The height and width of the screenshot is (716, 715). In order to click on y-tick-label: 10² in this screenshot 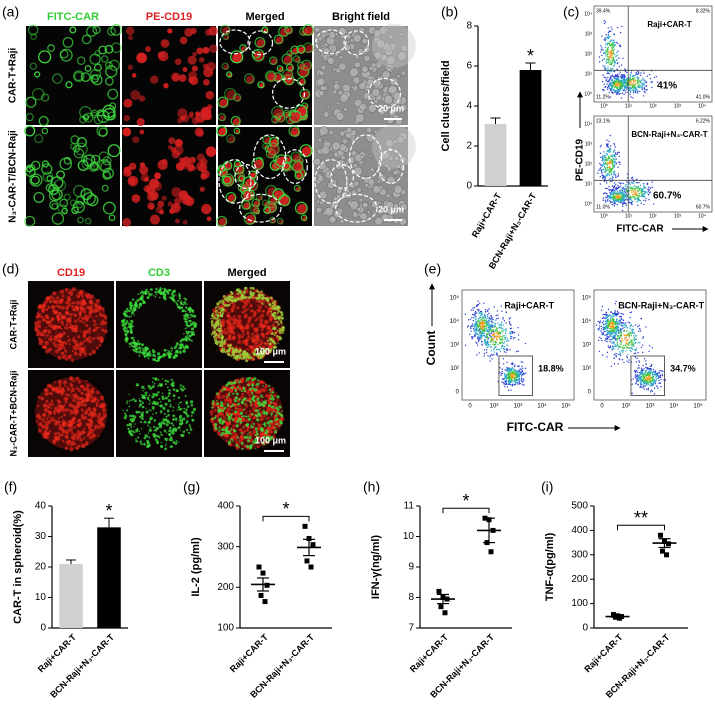, I will do `click(589, 54)`.